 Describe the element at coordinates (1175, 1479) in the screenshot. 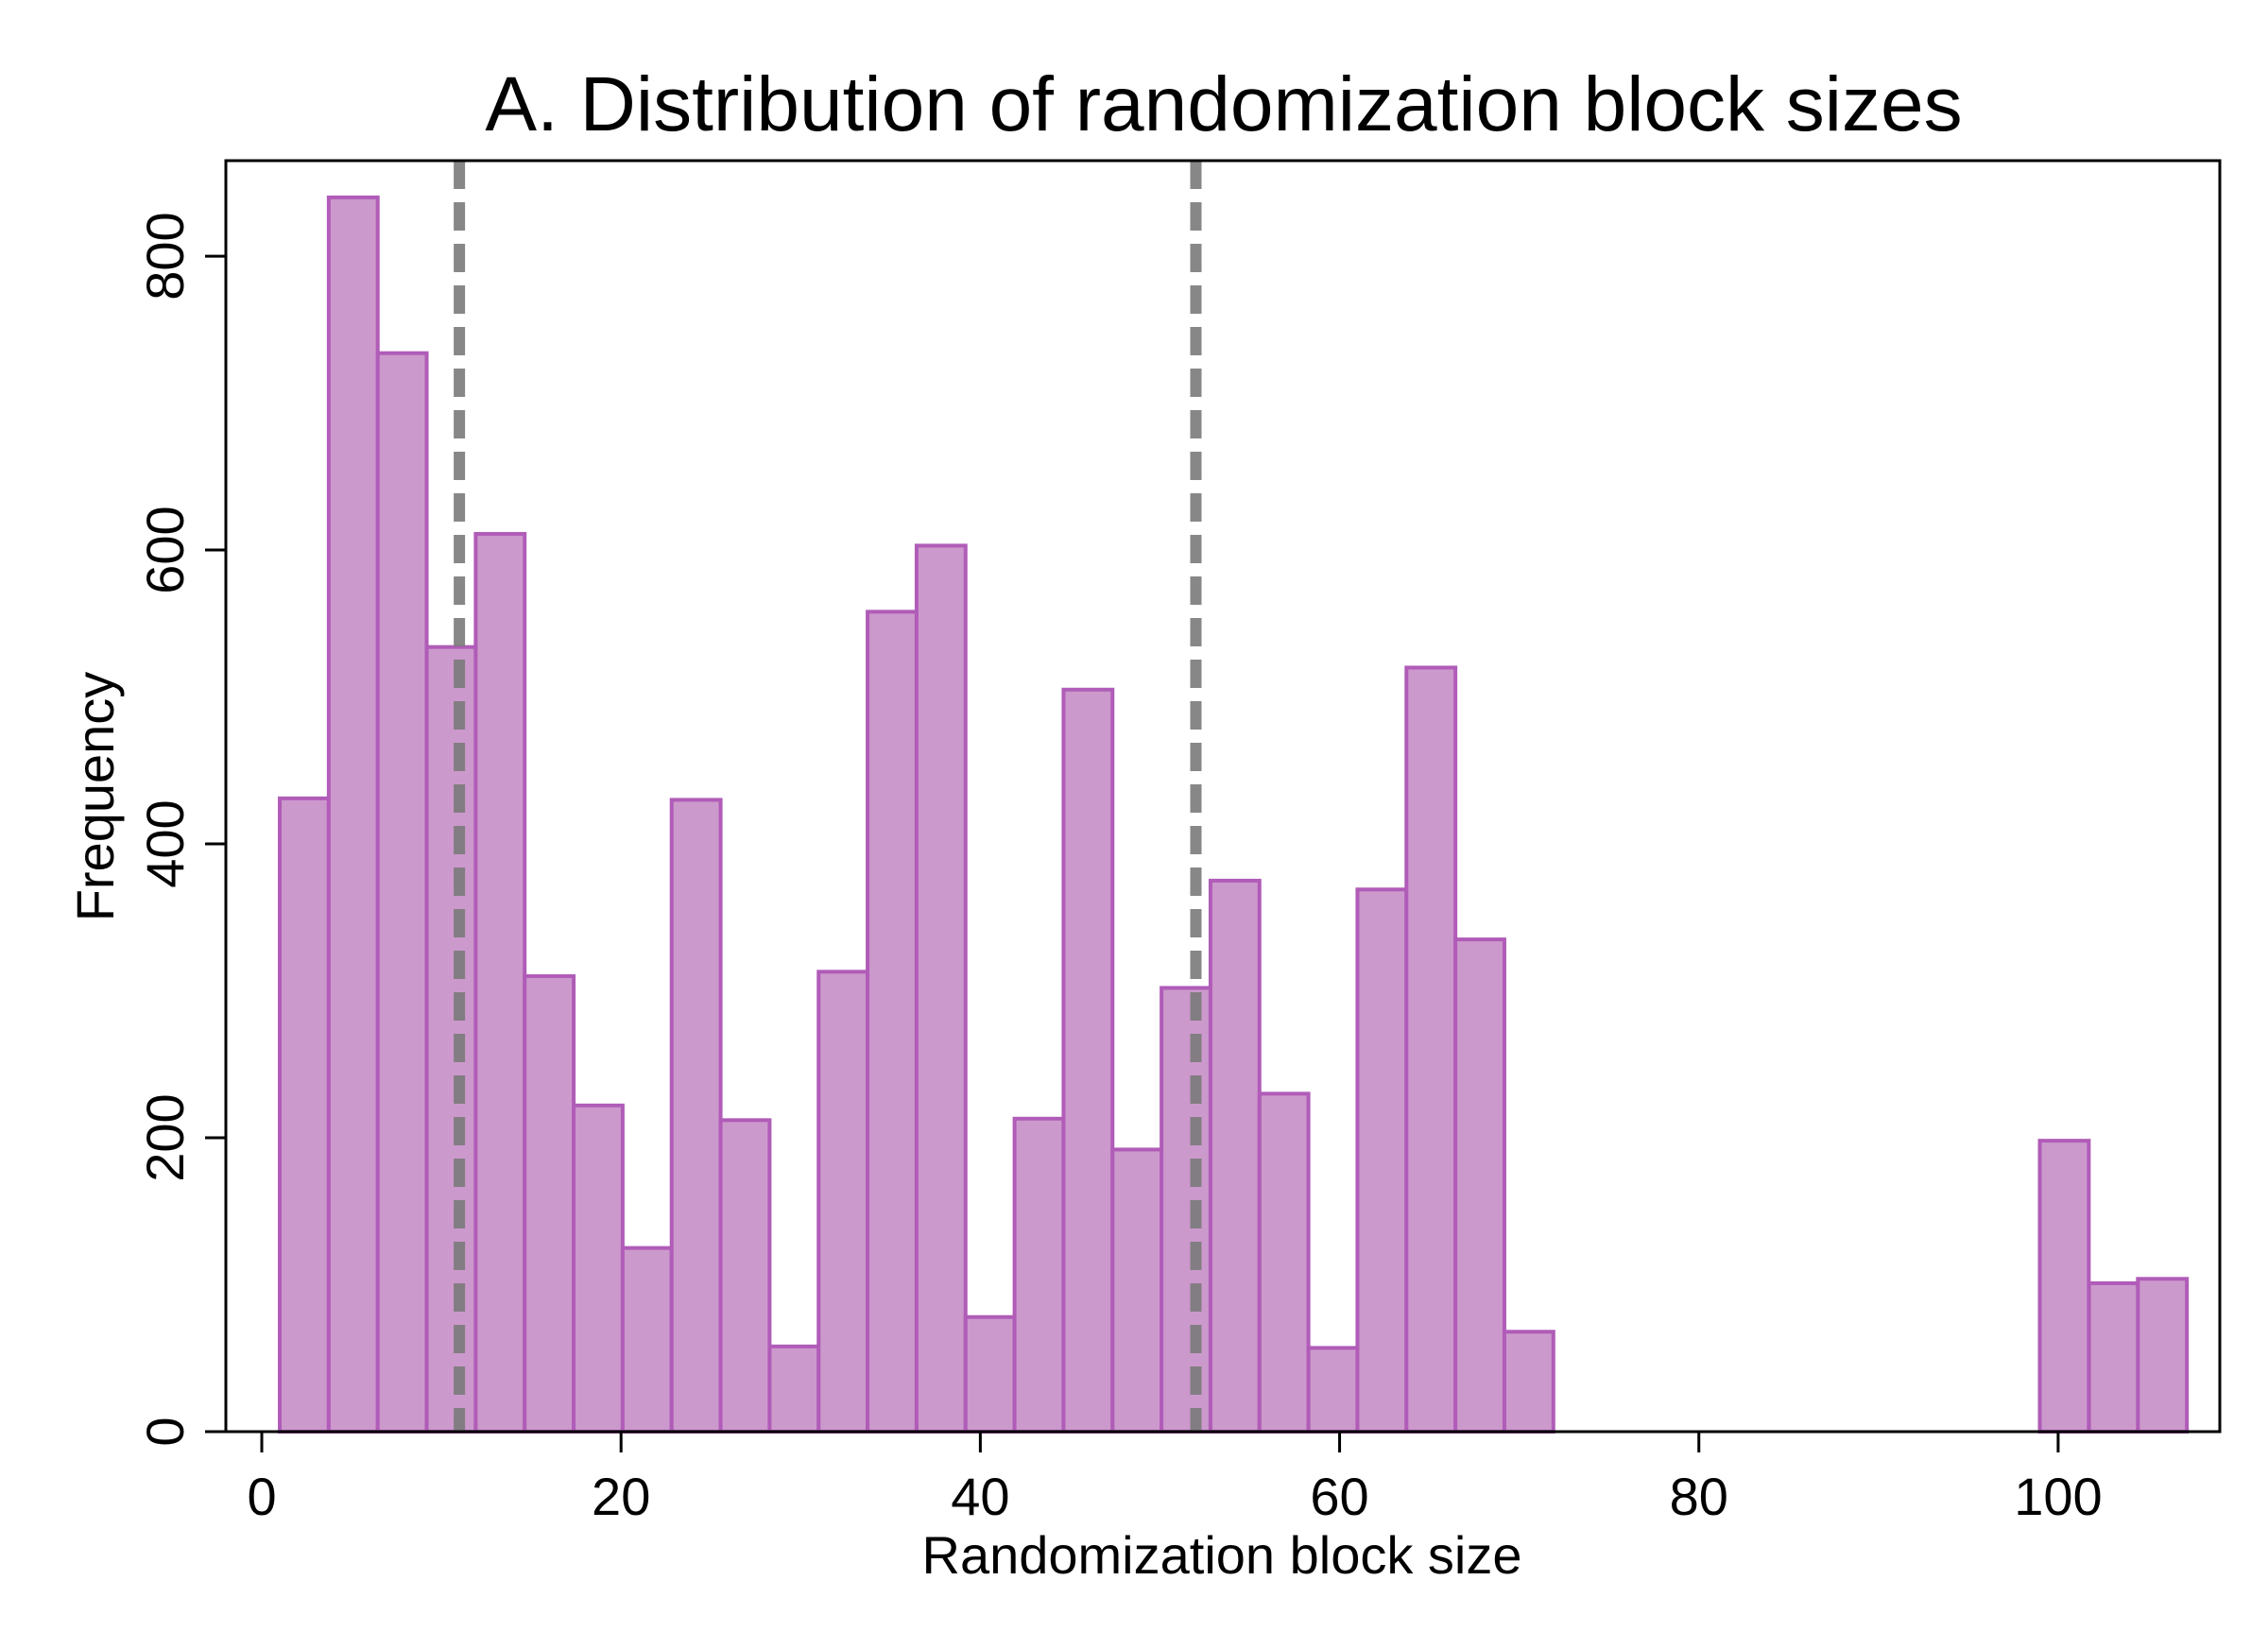

I see `x-axis: 0 20 40 60 80 100` at that location.